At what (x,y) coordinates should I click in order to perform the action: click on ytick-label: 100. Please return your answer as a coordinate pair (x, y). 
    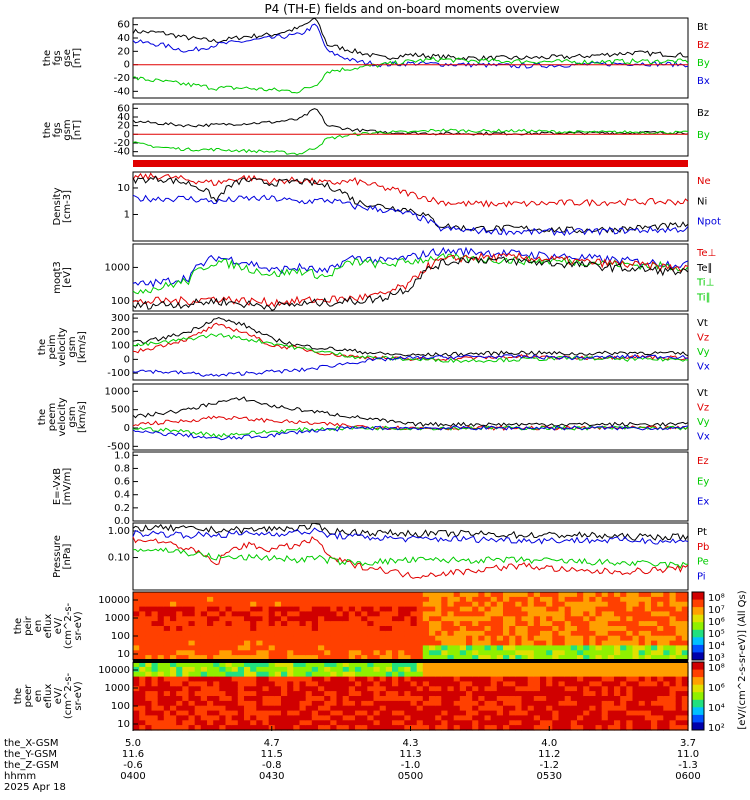
    Looking at the image, I should click on (120, 301).